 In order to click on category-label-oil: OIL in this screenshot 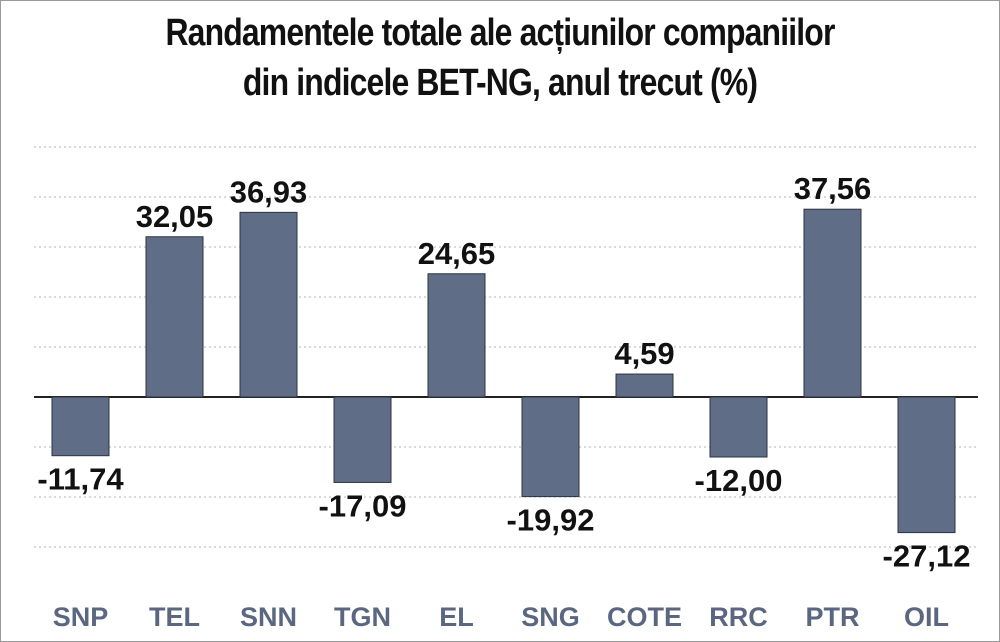, I will do `click(926, 617)`.